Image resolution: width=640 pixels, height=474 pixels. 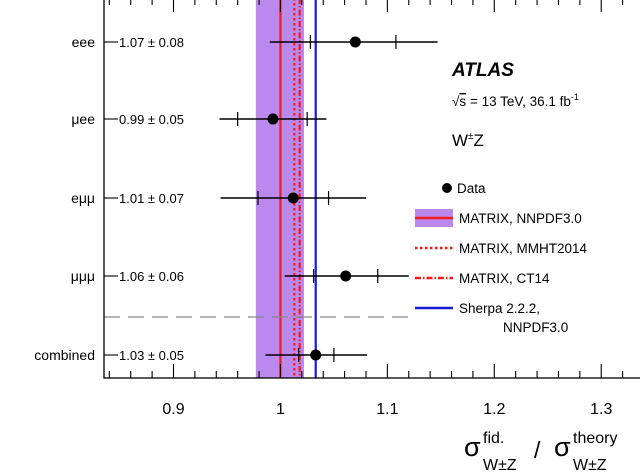 What do you see at coordinates (601, 409) in the screenshot?
I see `x-tick-label-5: 1.3` at bounding box center [601, 409].